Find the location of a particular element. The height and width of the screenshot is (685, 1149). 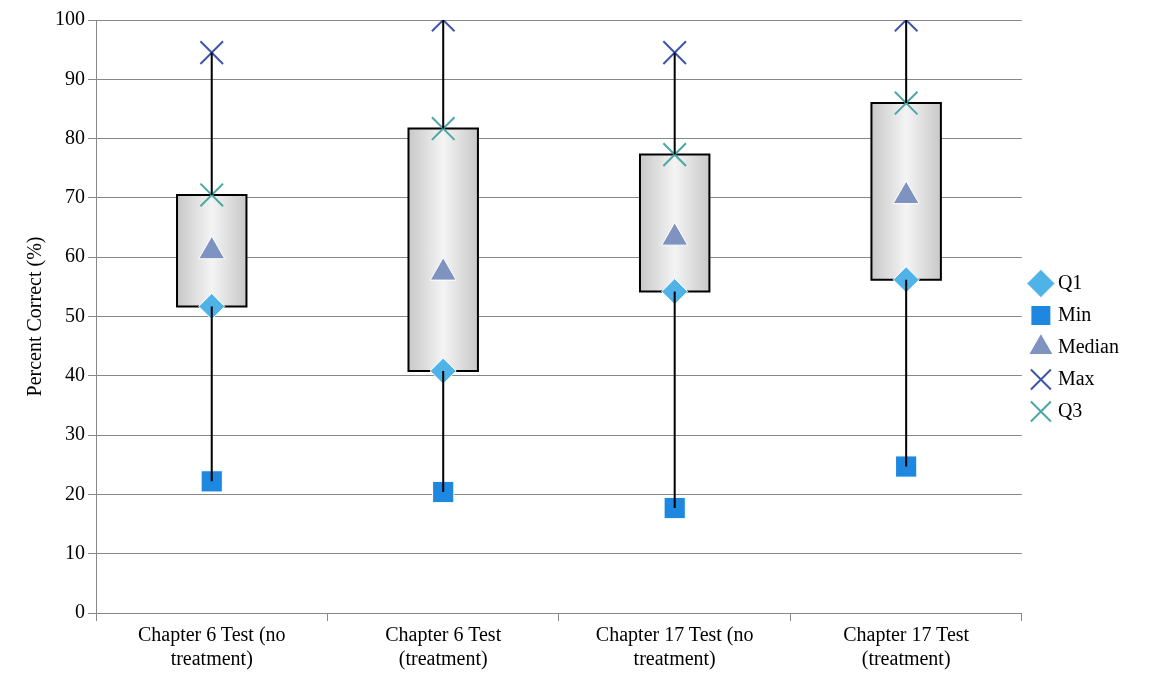

y-tick-label: 20 is located at coordinates (75, 492).